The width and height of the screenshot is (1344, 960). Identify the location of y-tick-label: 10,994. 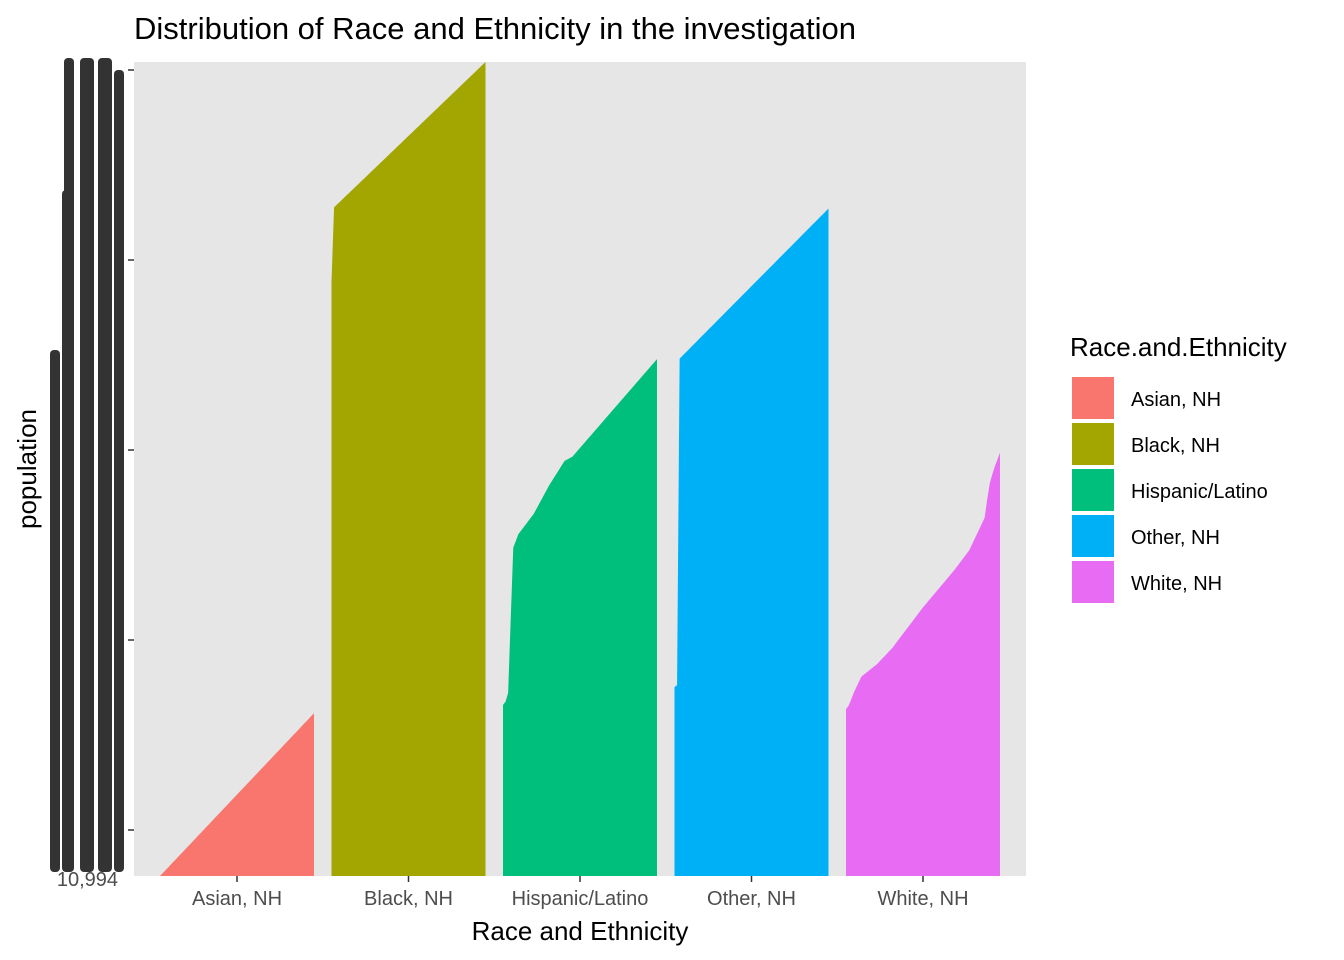
(87, 880).